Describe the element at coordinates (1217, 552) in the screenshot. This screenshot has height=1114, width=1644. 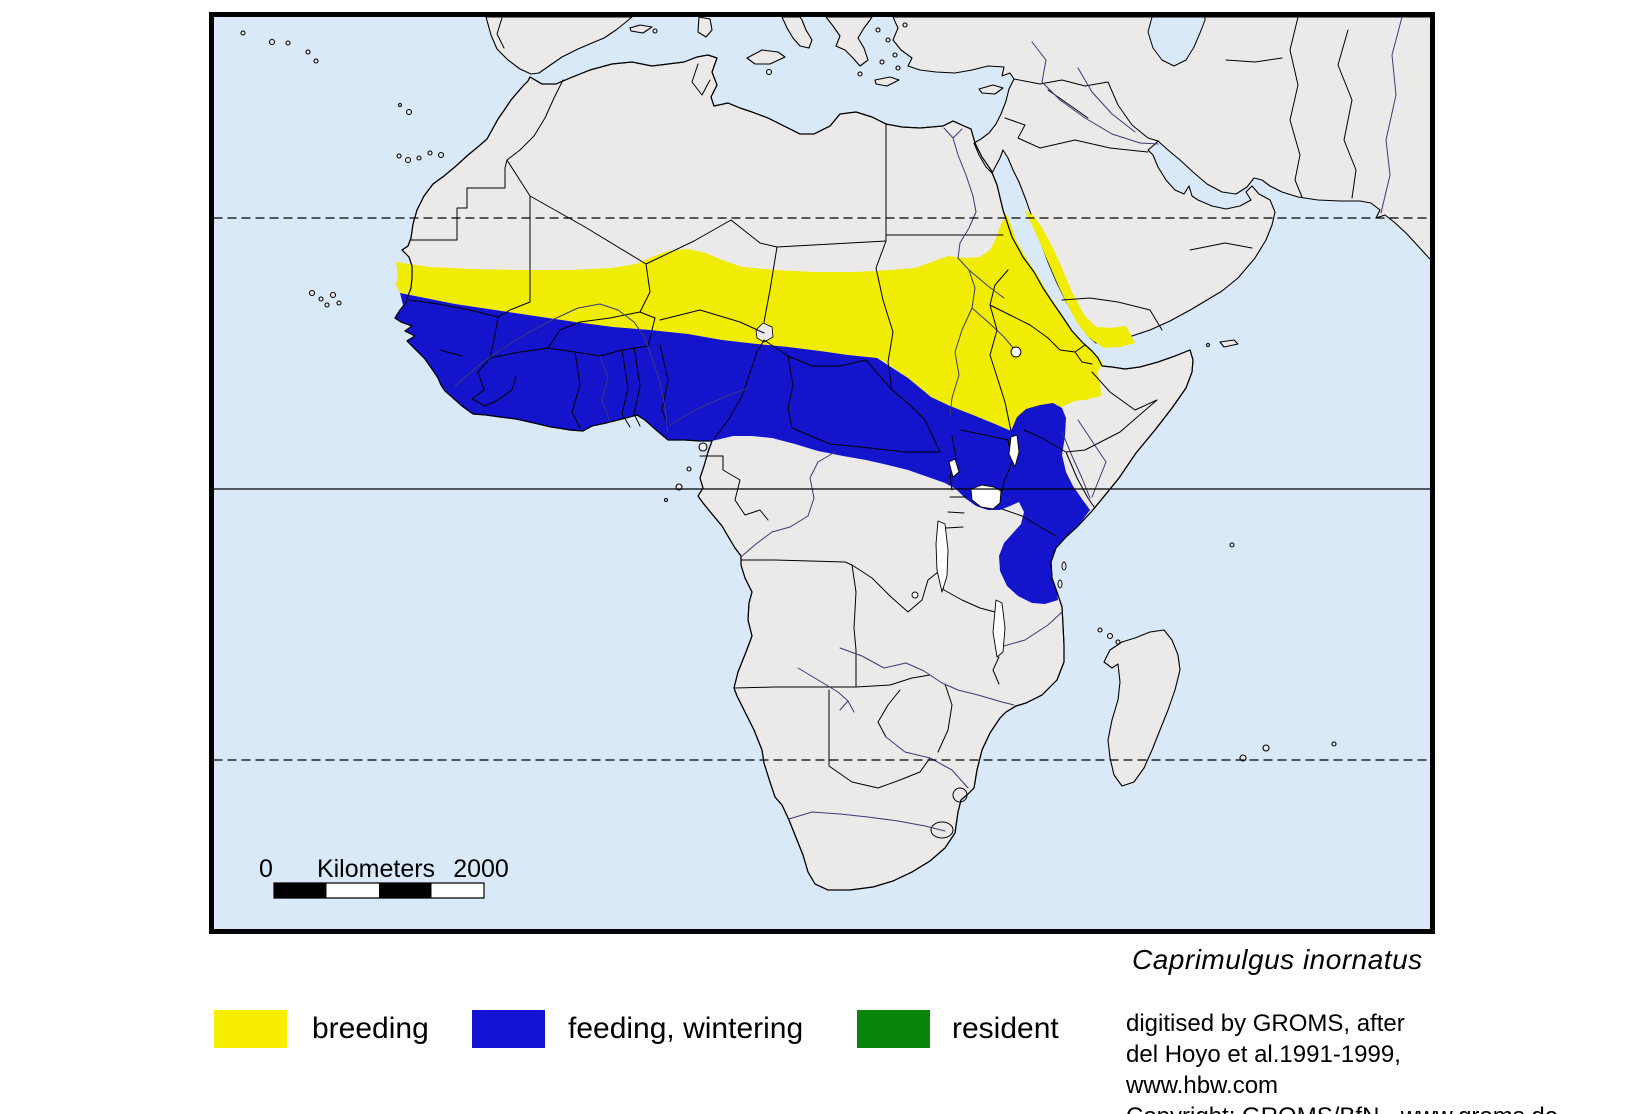
I see `indian-ocean-islands` at that location.